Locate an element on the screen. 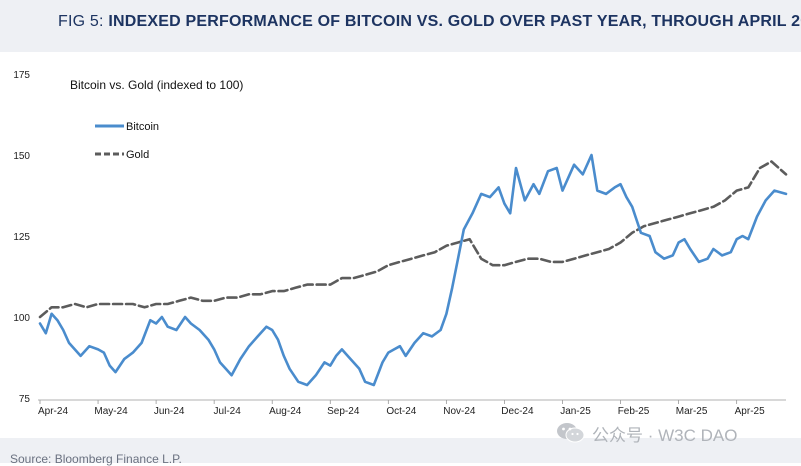  x-tick-label: Jul-24 is located at coordinates (228, 411).